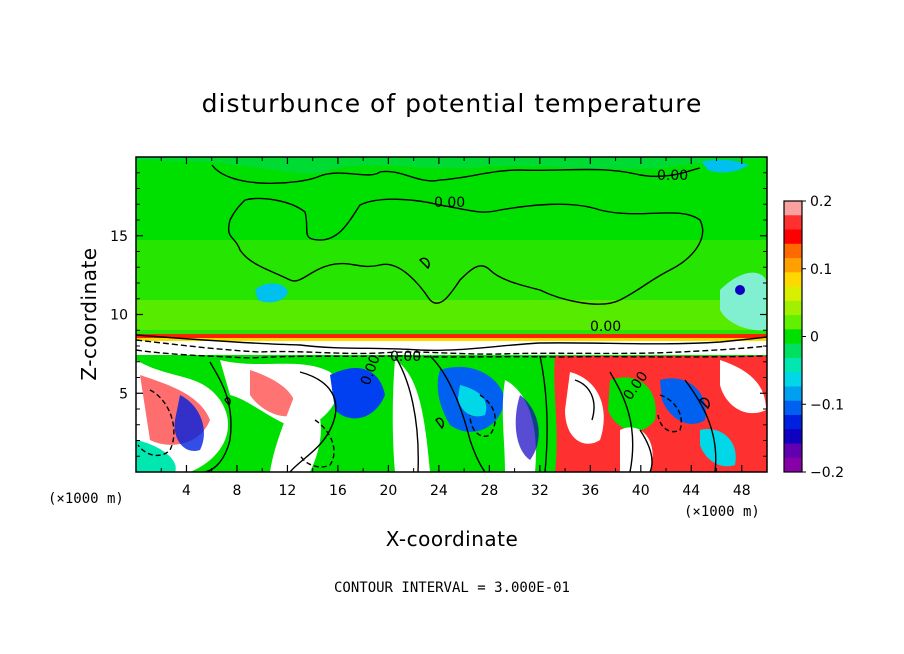 This screenshot has height=654, width=904. What do you see at coordinates (821, 202) in the screenshot?
I see `colorbar-tick-label: 0.2` at bounding box center [821, 202].